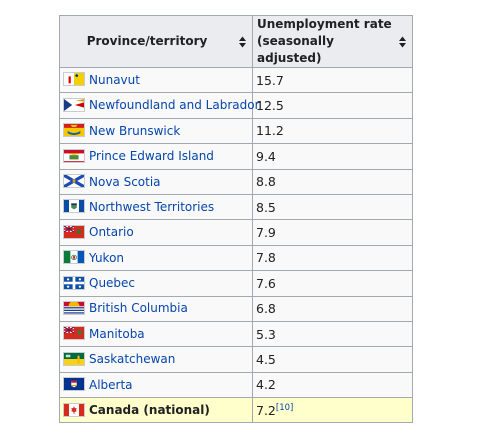  I want to click on flag-canada-icon, so click(74, 409).